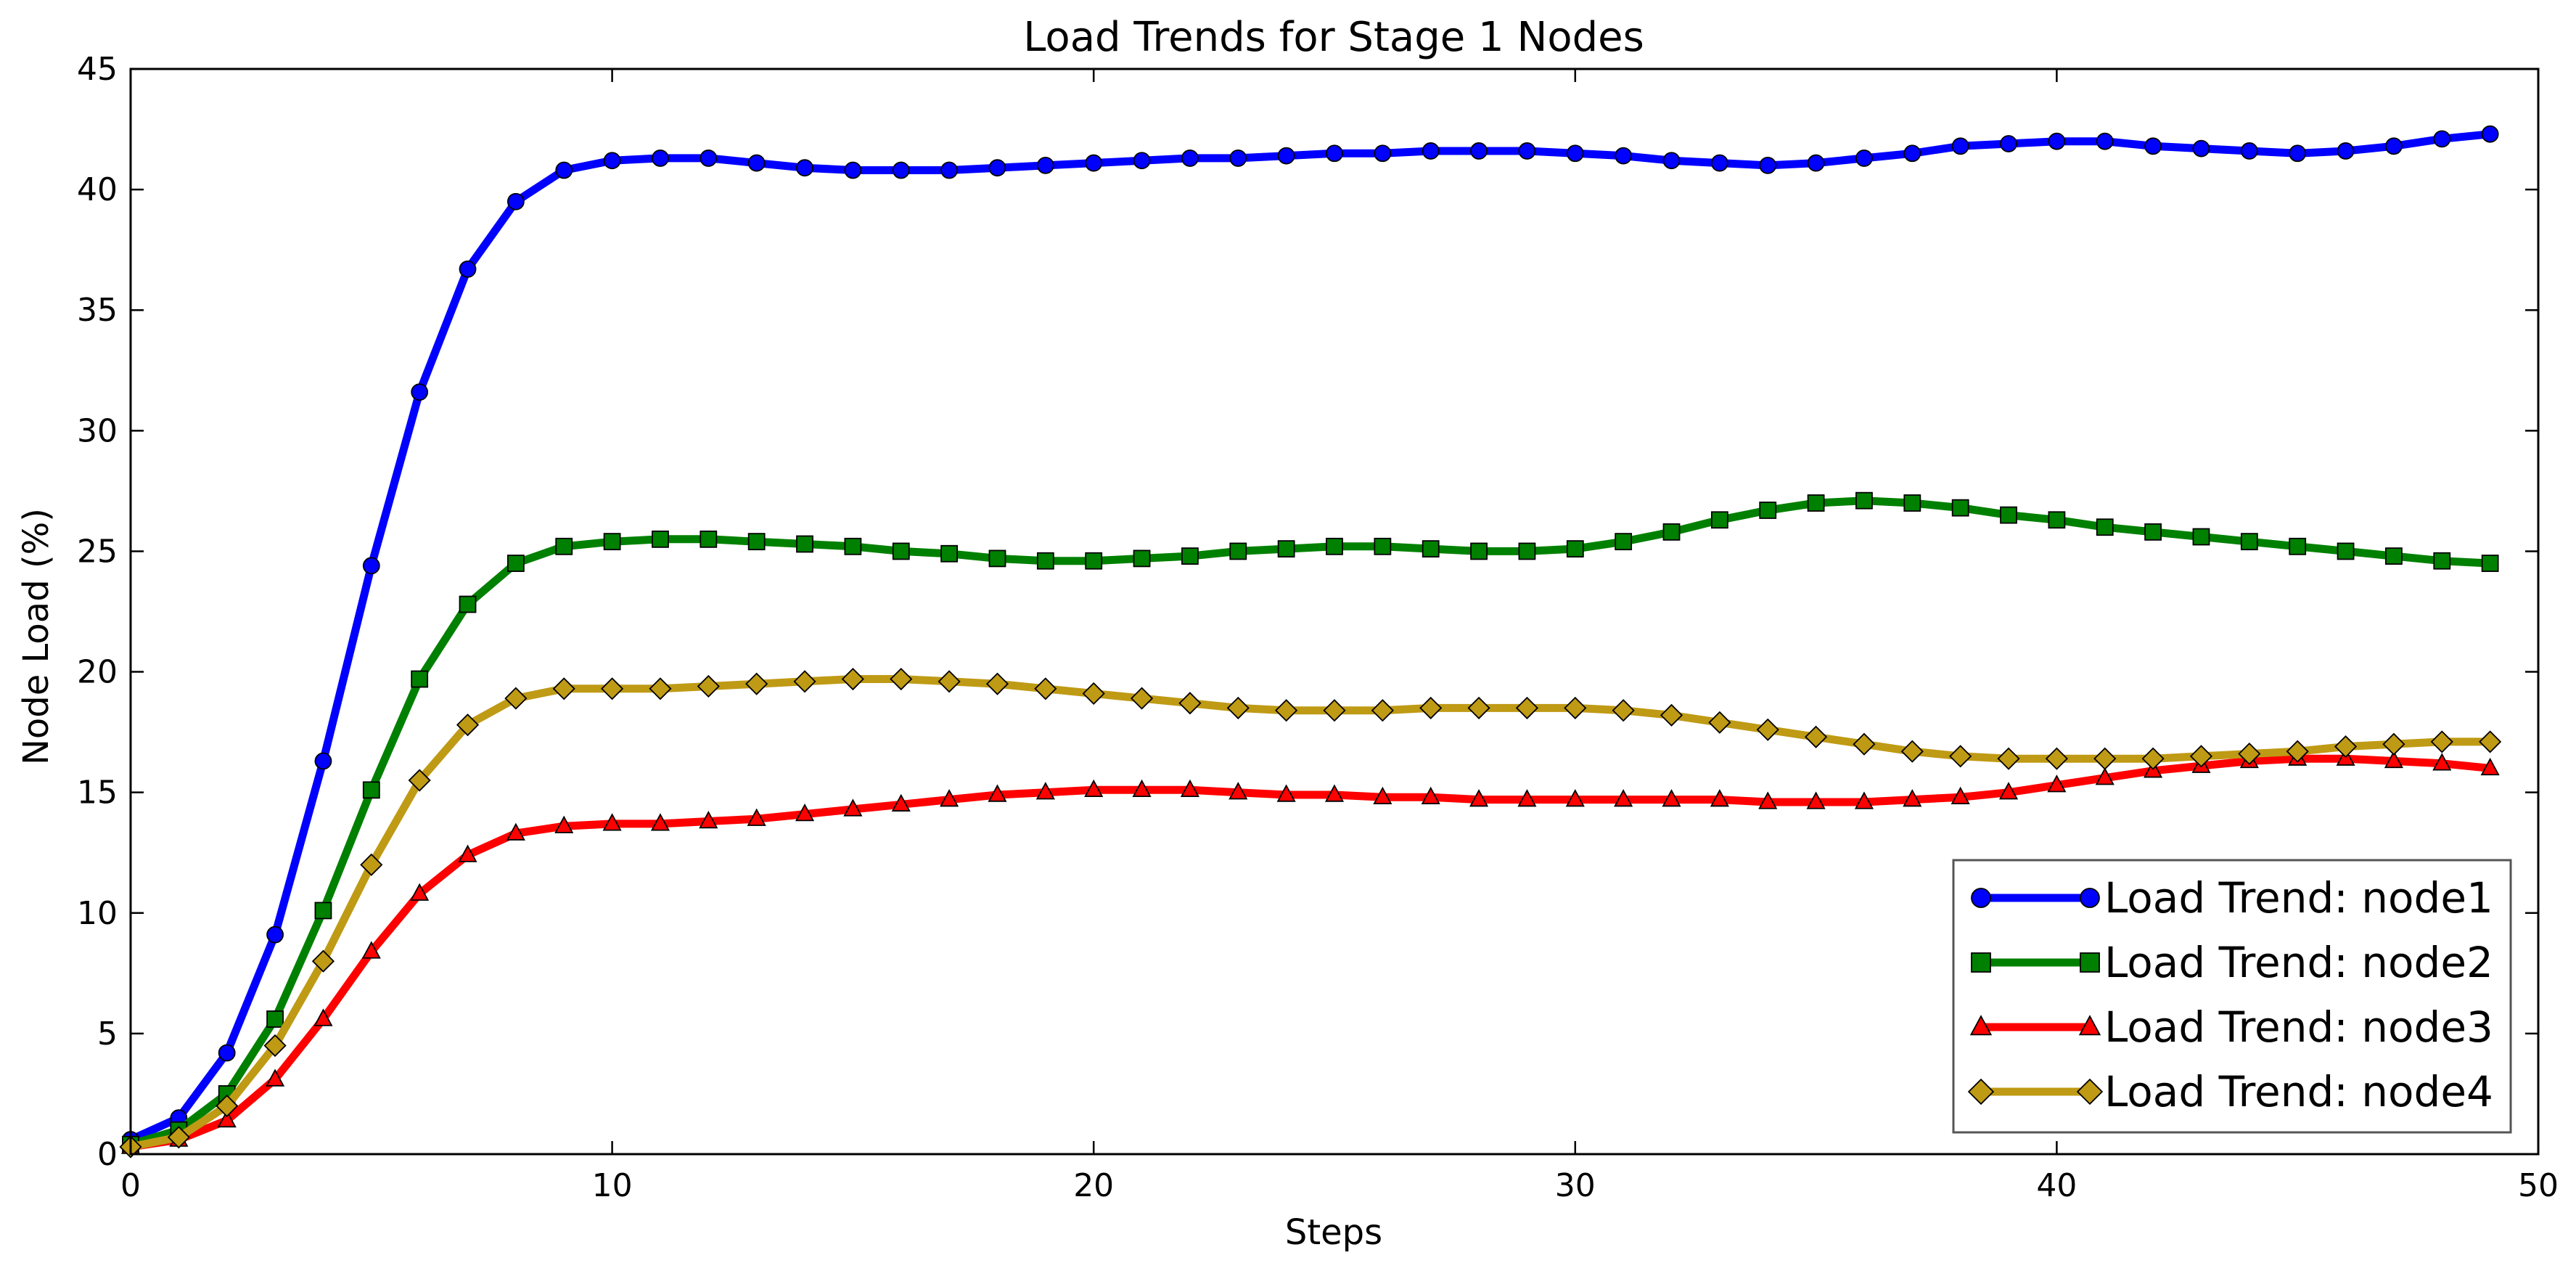 This screenshot has height=1271, width=2576. I want to click on y-tick-label: 35, so click(97, 310).